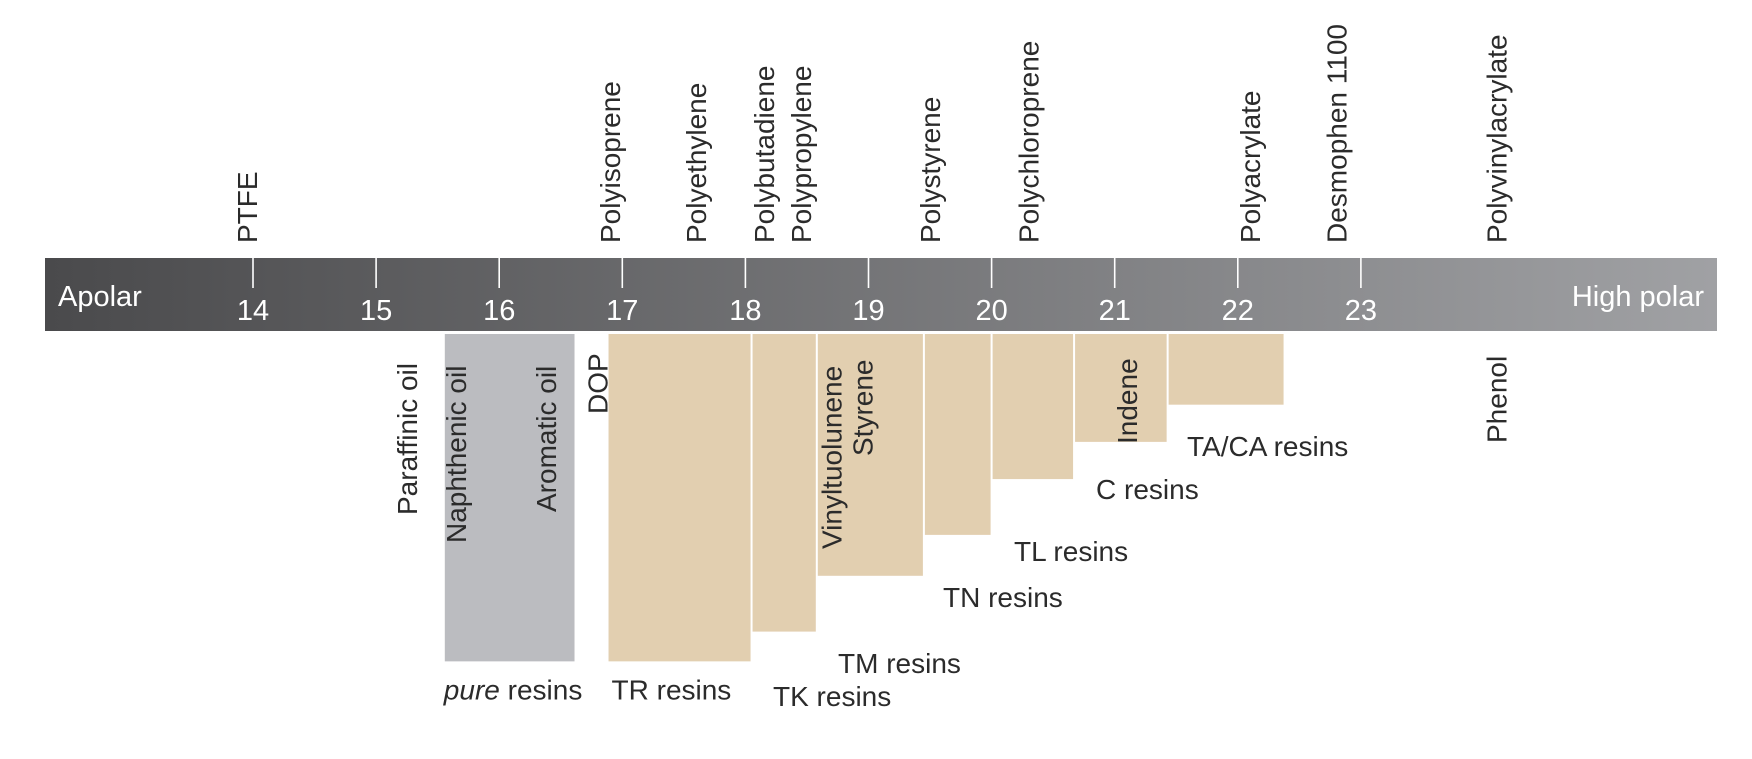  I want to click on solvent-label: Paraffinic oil, so click(407, 439).